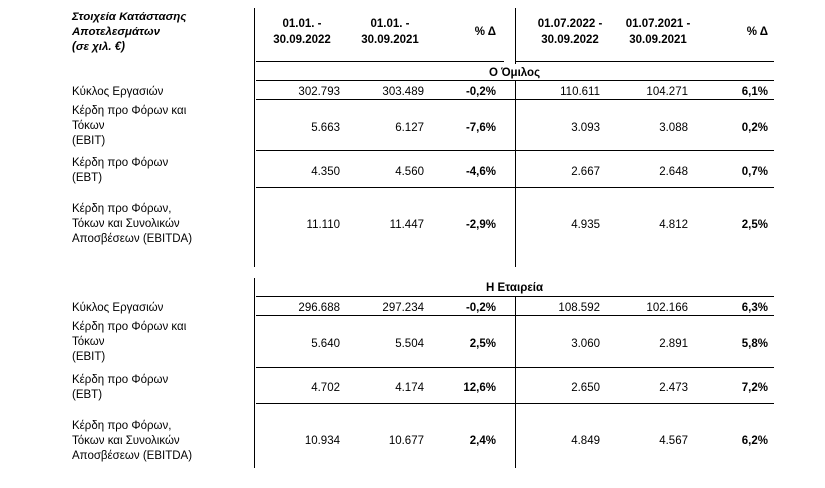  Describe the element at coordinates (319, 308) in the screenshot. I see `cell-value: 296.688` at that location.